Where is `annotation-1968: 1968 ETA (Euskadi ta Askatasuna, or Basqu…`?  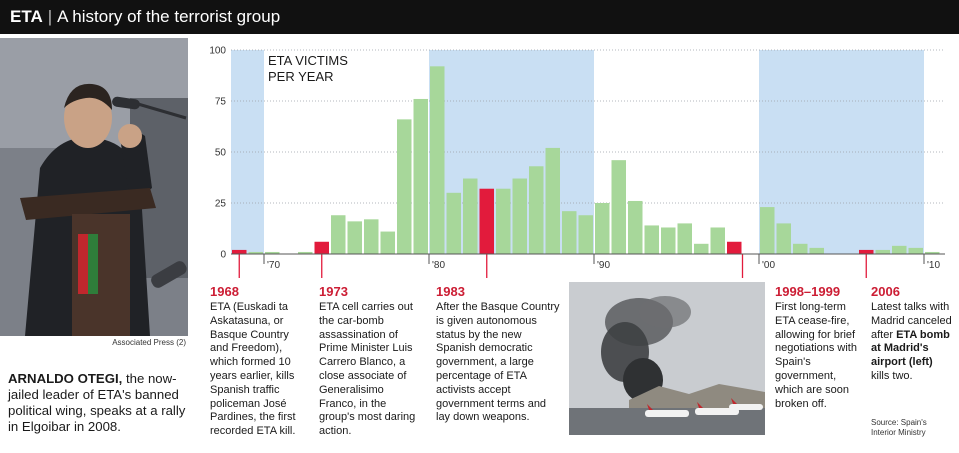 annotation-1968: 1968 ETA (Euskadi ta Askatasuna, or Basqu… is located at coordinates (260, 361).